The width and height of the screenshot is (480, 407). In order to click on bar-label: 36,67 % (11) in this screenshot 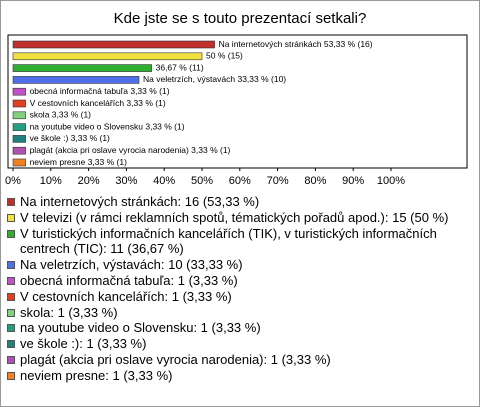, I will do `click(180, 67)`.